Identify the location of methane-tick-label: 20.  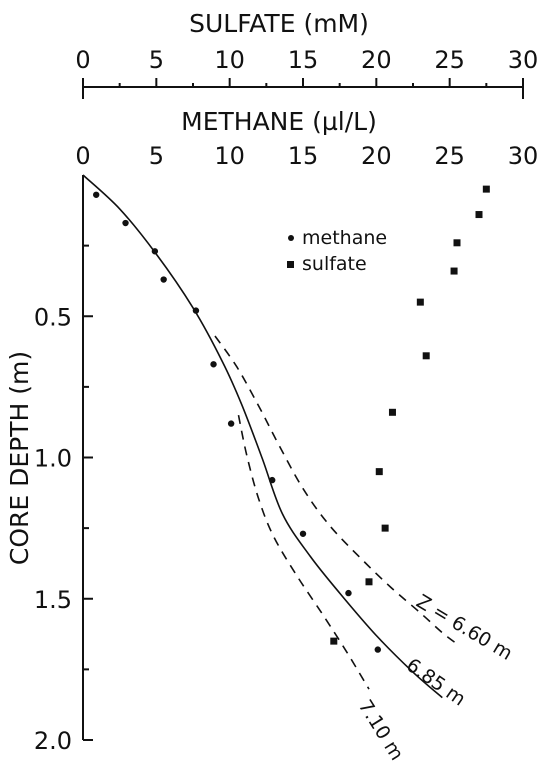
(376, 156).